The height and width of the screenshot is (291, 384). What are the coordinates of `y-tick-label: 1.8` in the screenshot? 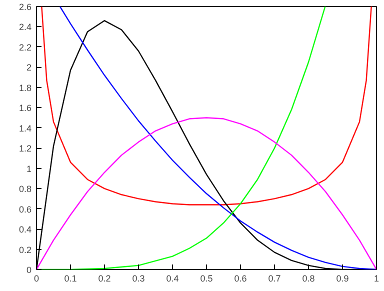 It's located at (25, 87).